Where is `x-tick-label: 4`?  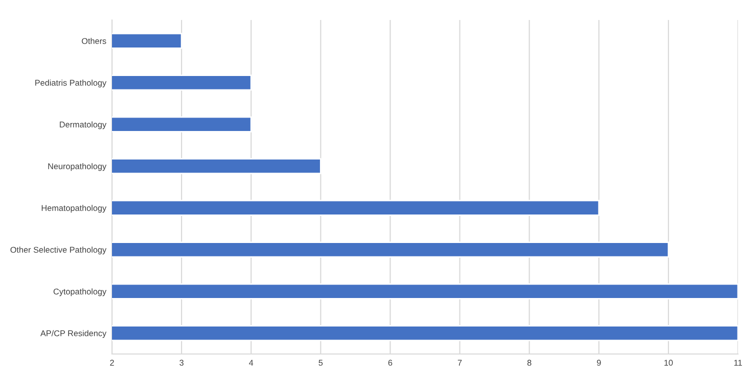
x-tick-label: 4 is located at coordinates (251, 363).